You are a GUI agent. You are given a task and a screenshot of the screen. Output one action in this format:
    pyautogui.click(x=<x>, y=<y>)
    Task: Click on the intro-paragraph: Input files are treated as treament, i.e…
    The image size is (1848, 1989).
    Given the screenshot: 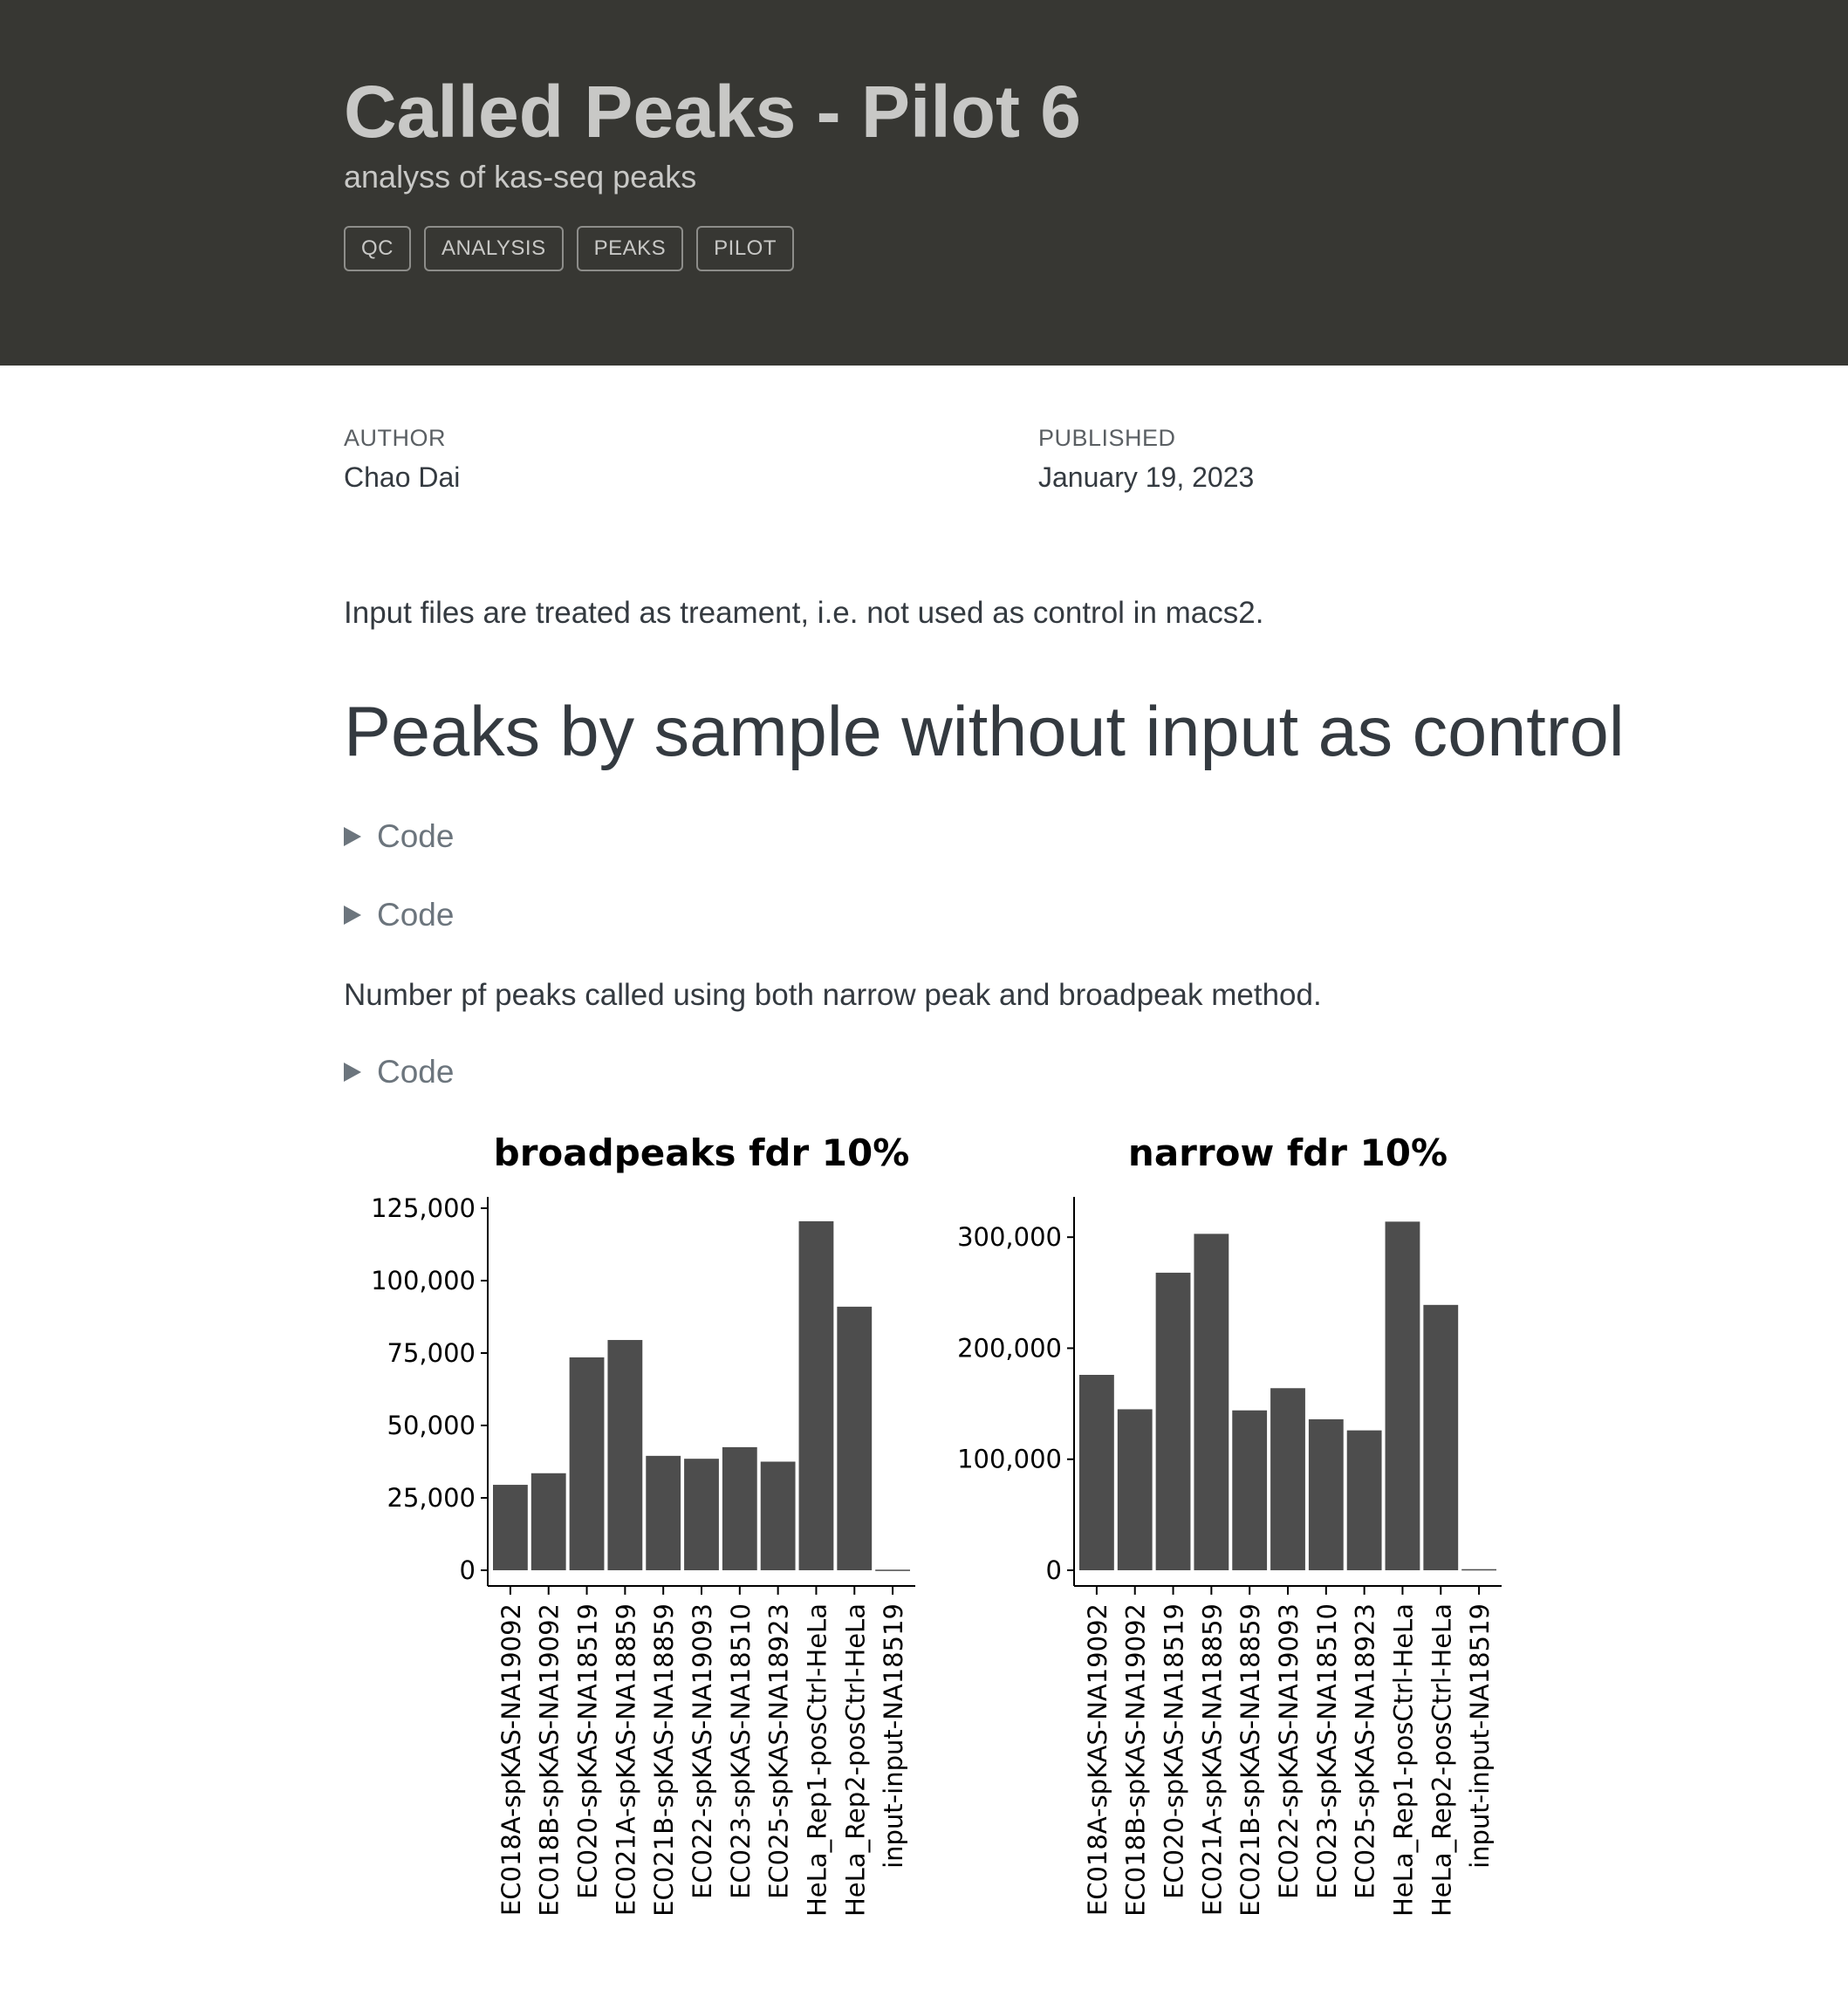 What is the action you would take?
    pyautogui.click(x=804, y=613)
    